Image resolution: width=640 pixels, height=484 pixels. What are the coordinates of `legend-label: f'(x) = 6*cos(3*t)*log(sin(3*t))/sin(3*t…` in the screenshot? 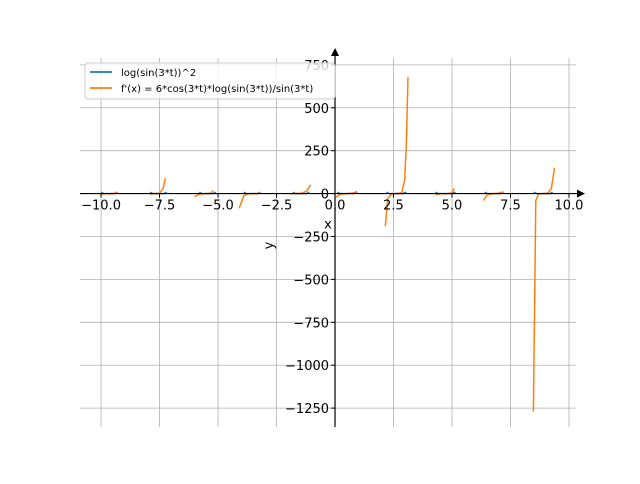 It's located at (217, 89).